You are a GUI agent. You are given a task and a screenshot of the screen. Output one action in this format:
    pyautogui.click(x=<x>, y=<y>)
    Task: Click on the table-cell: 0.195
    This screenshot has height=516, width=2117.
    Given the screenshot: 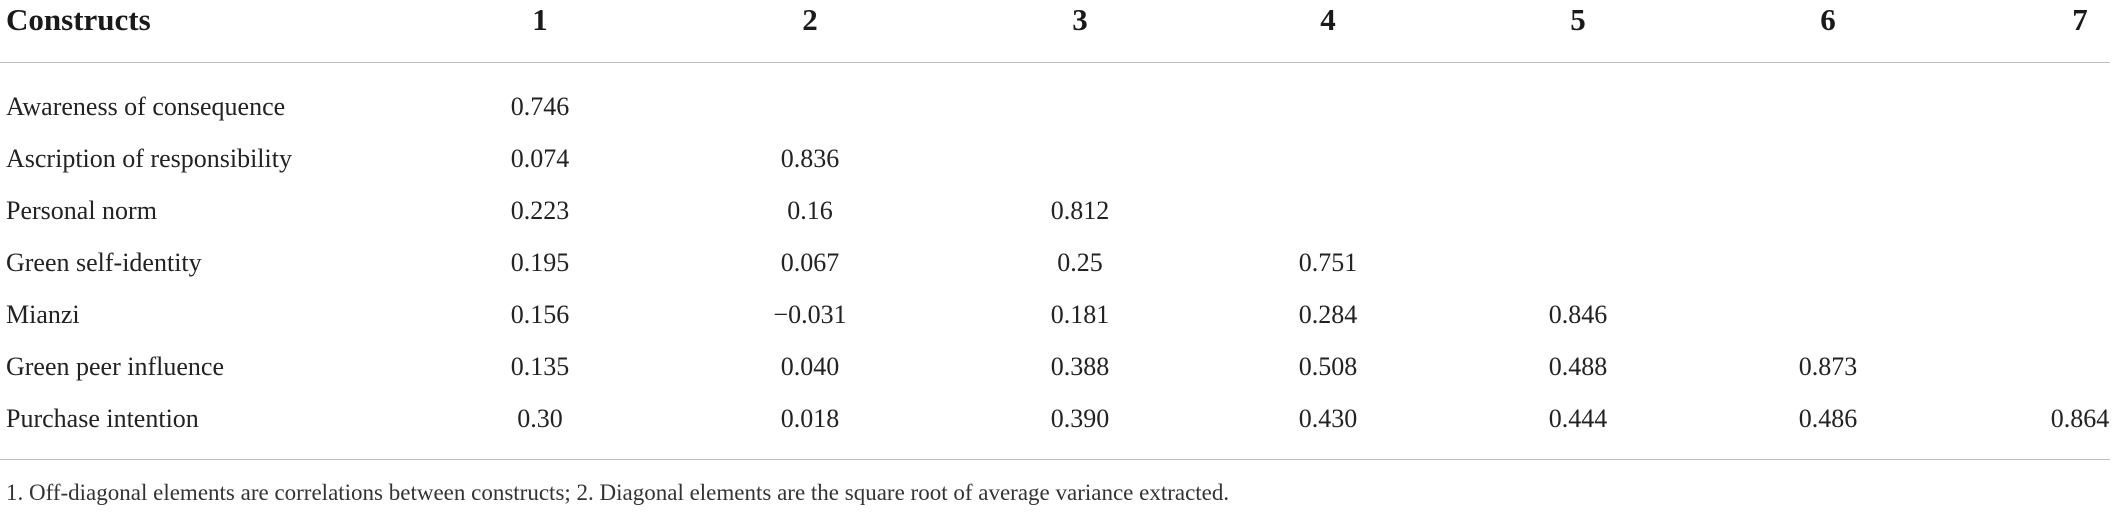 What is the action you would take?
    pyautogui.click(x=540, y=262)
    